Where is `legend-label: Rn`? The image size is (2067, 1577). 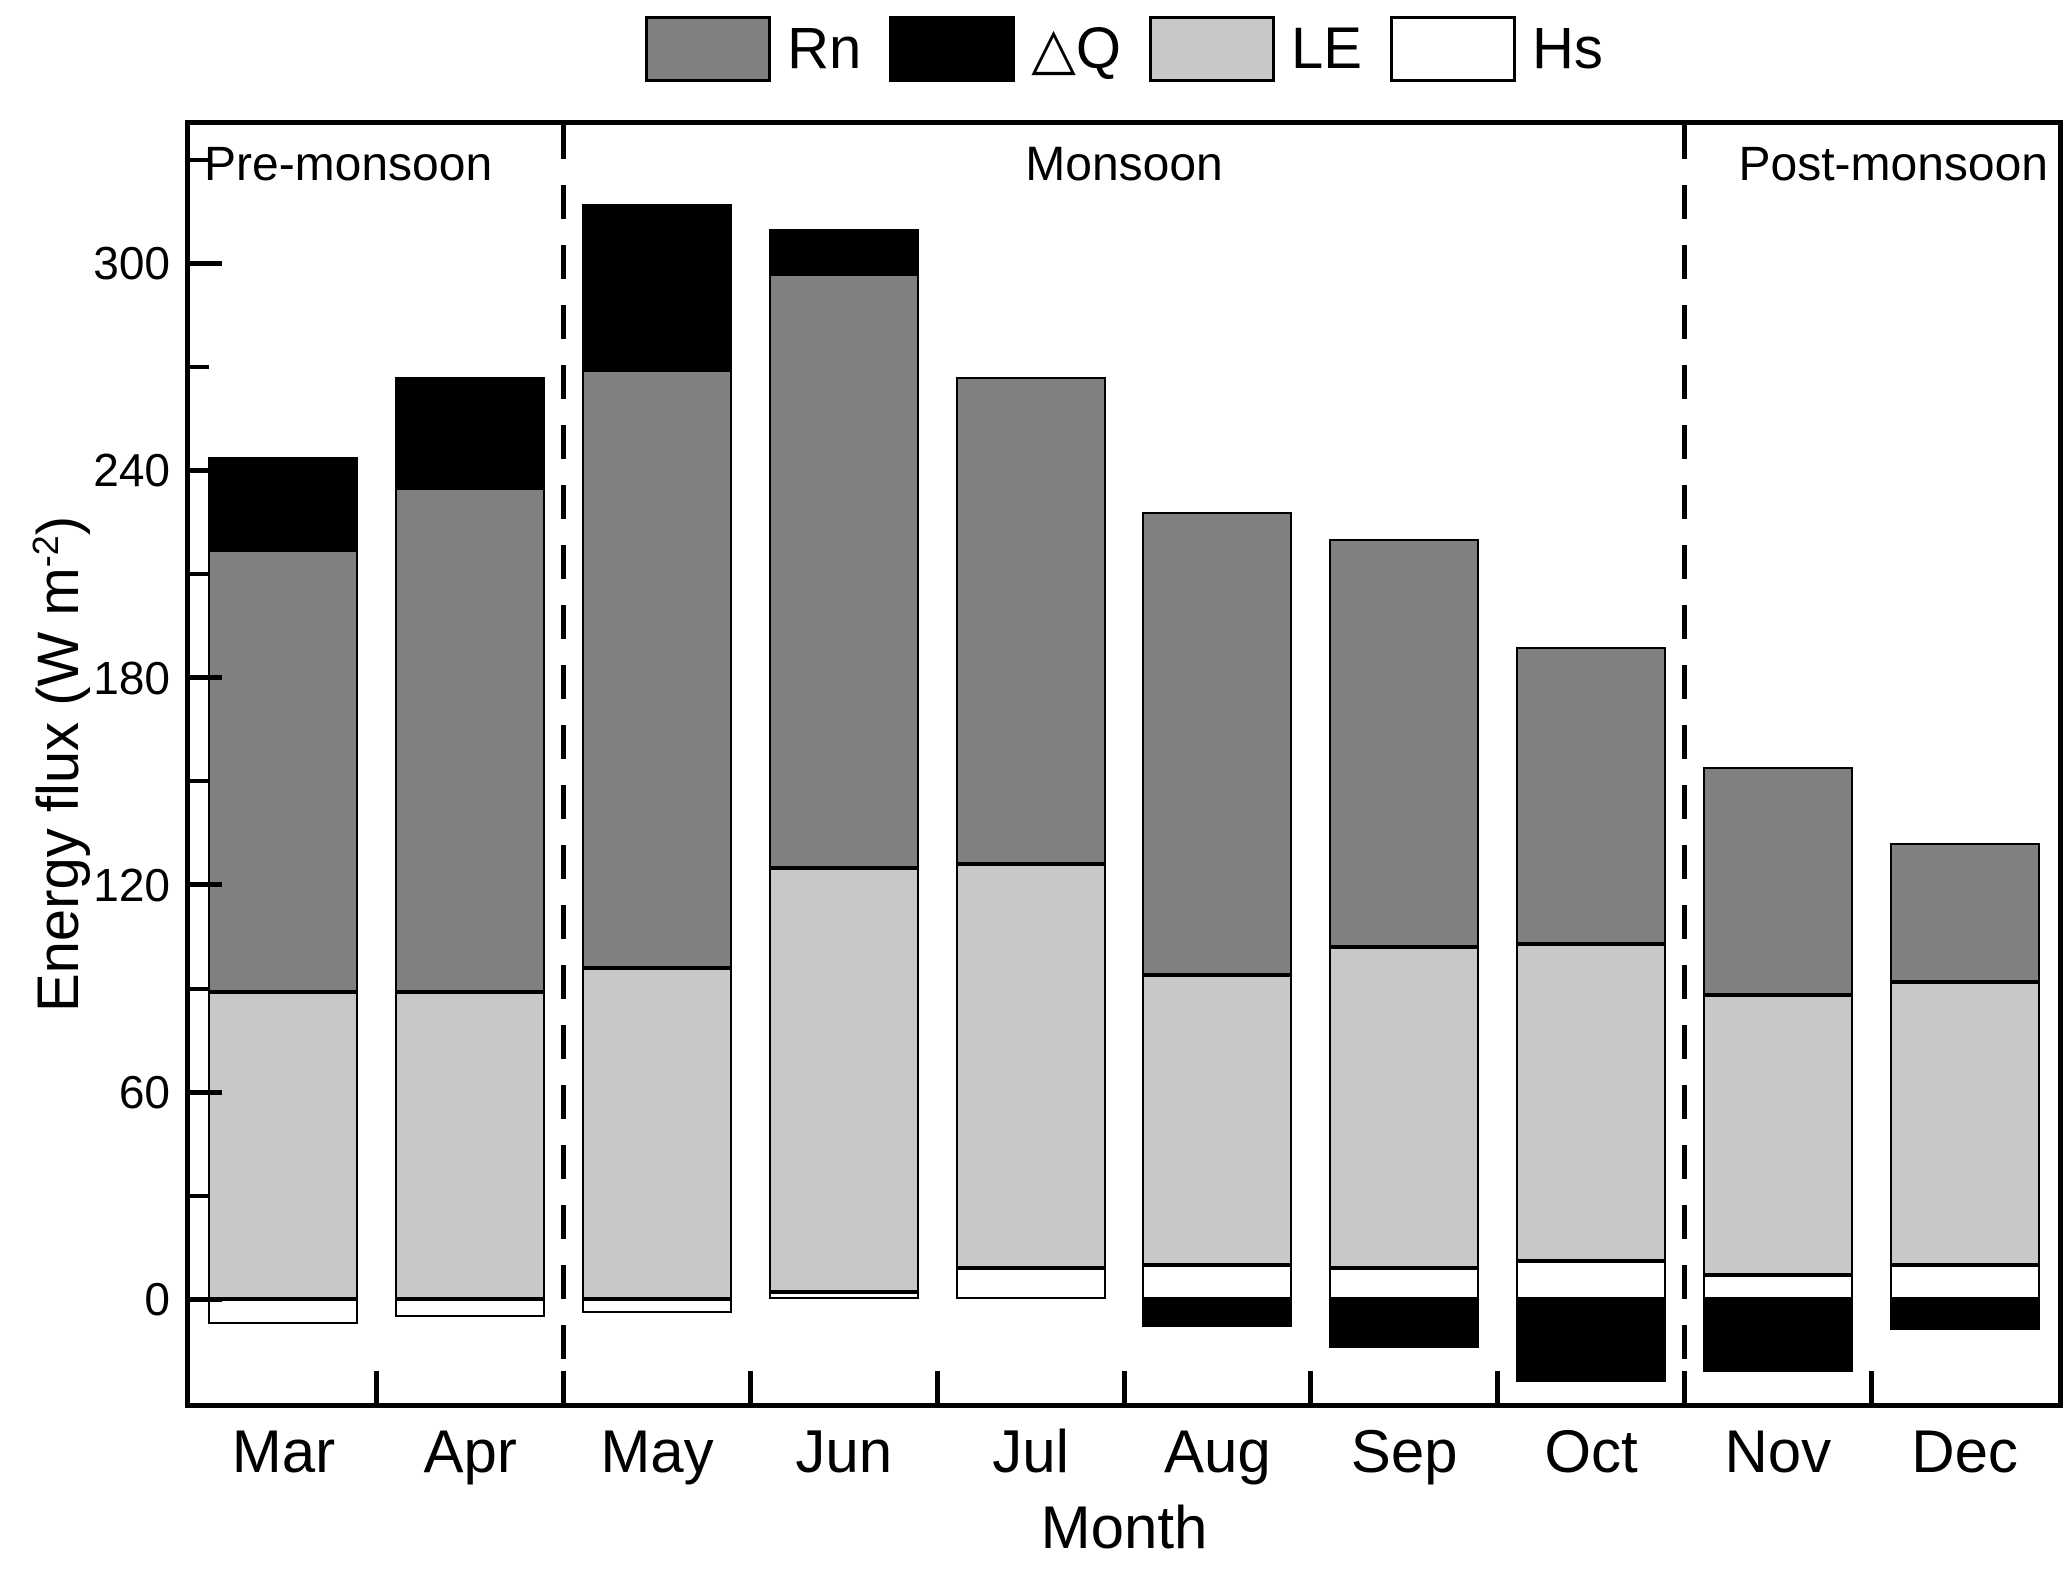
legend-label: Rn is located at coordinates (824, 48).